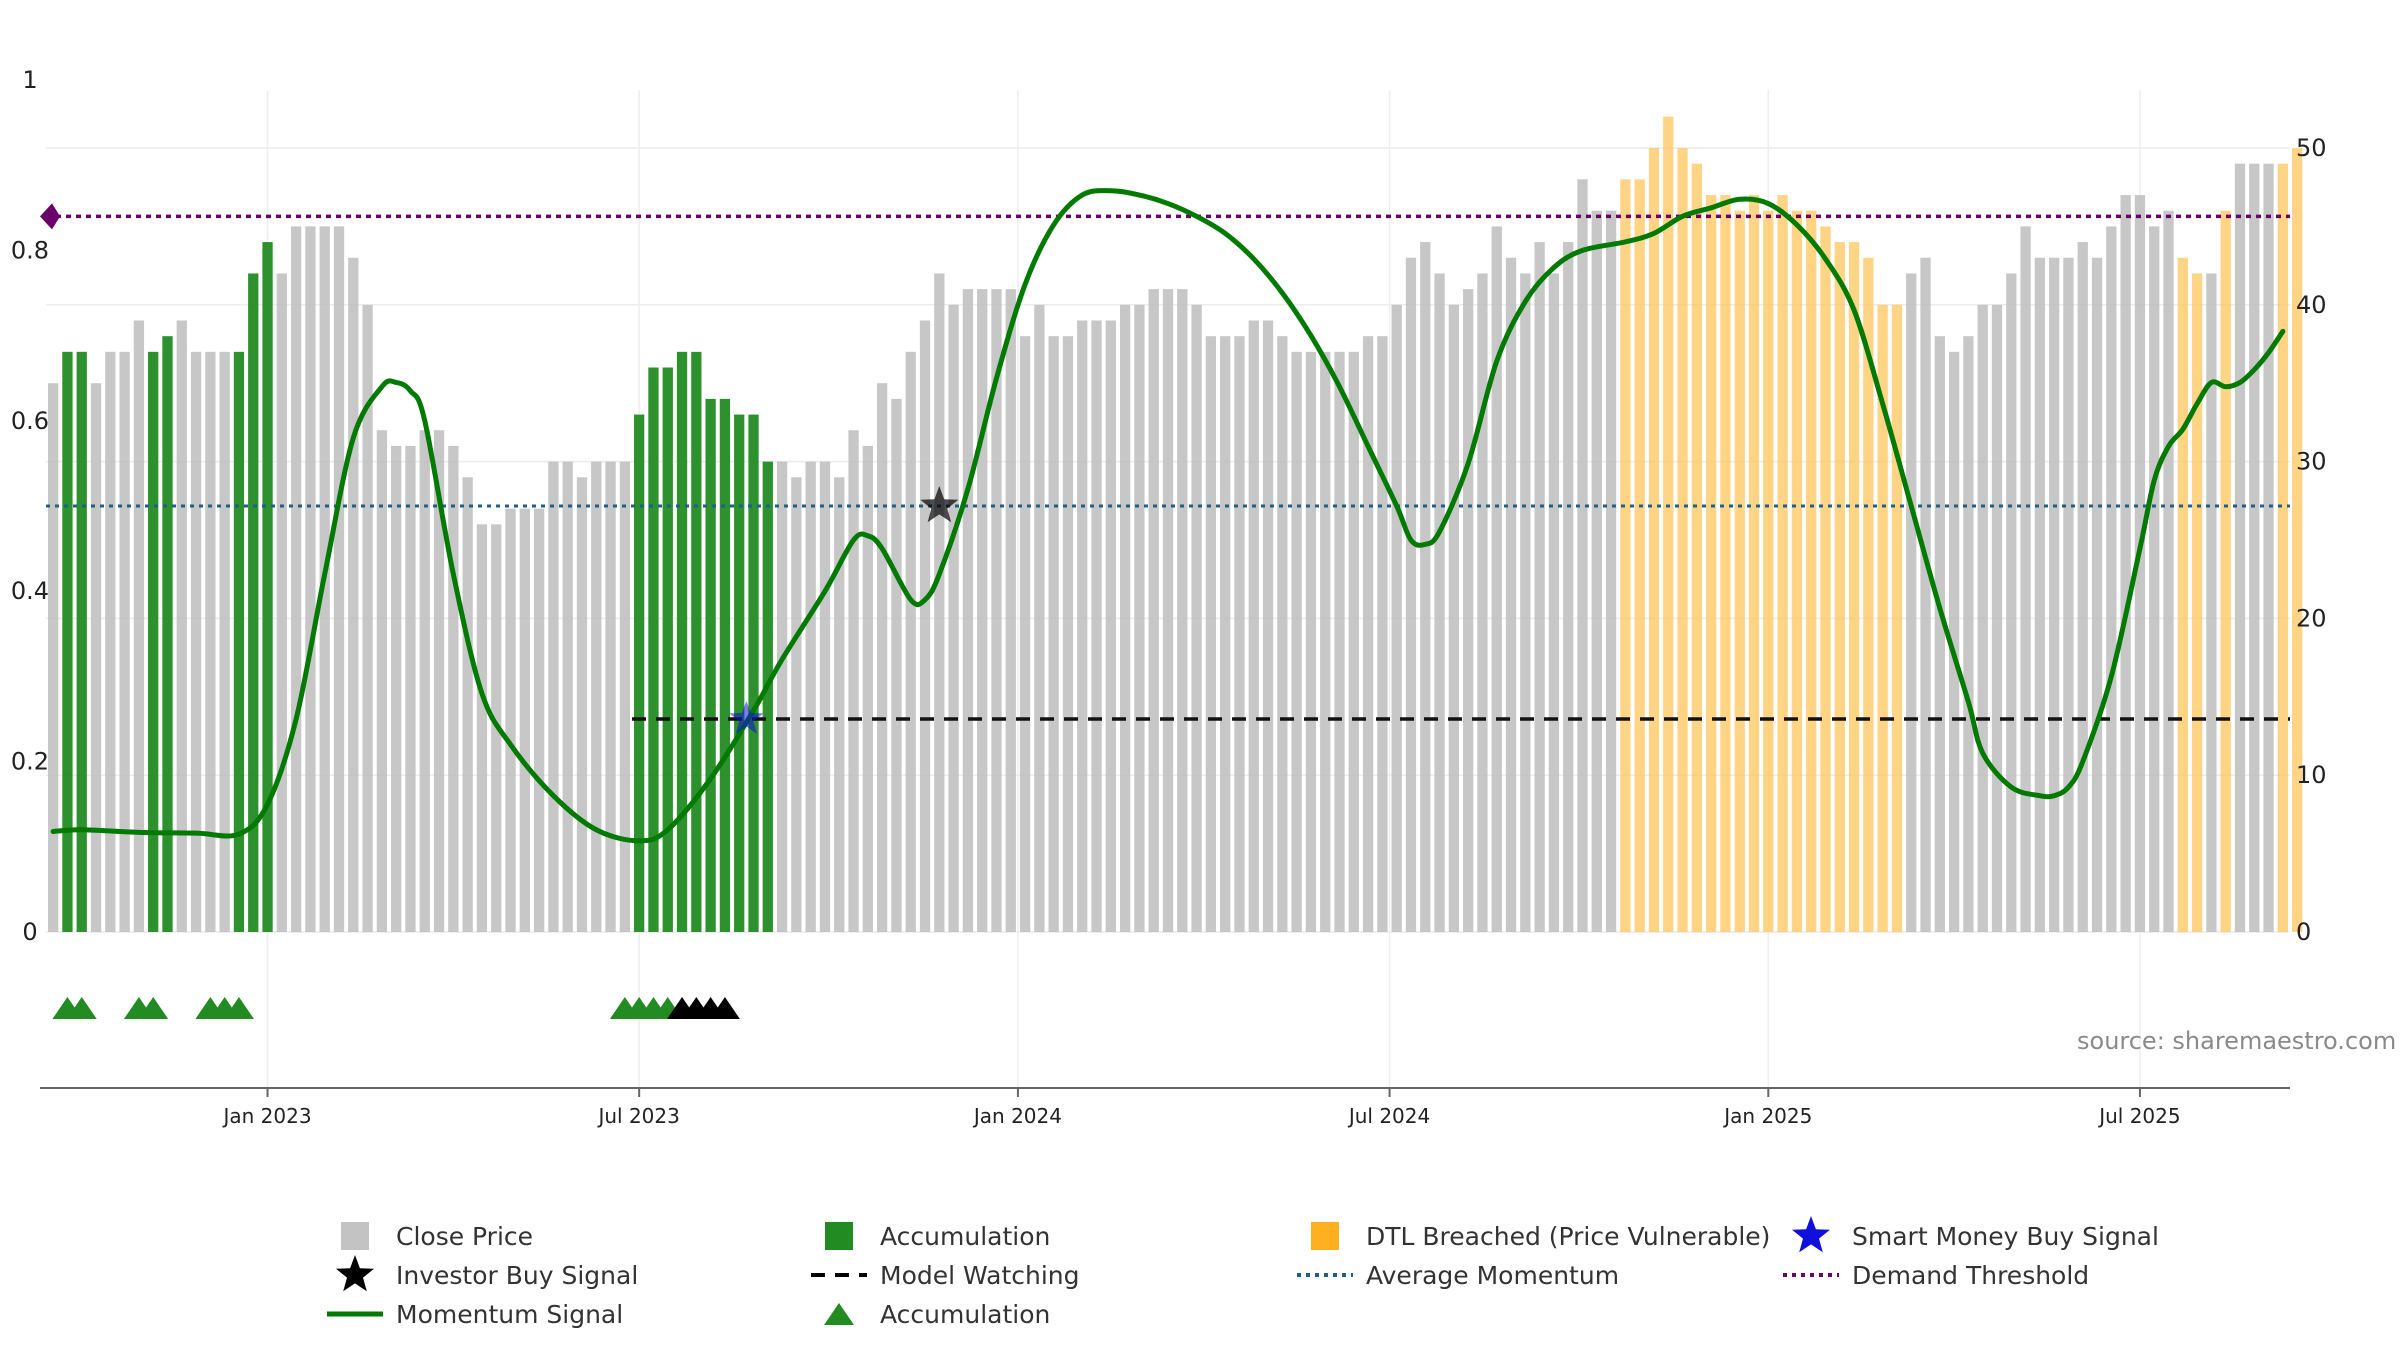 This screenshot has height=1350, width=2400. Describe the element at coordinates (965, 1236) in the screenshot. I see `legend-label: Accumulation` at that location.